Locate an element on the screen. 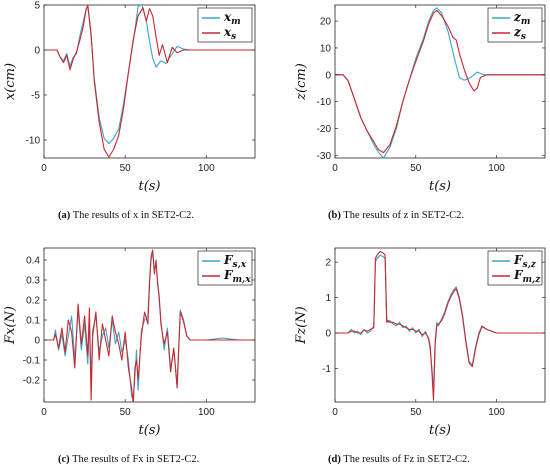 The image size is (550, 468). legend-c: Fs,xFm,x is located at coordinates (225, 268).